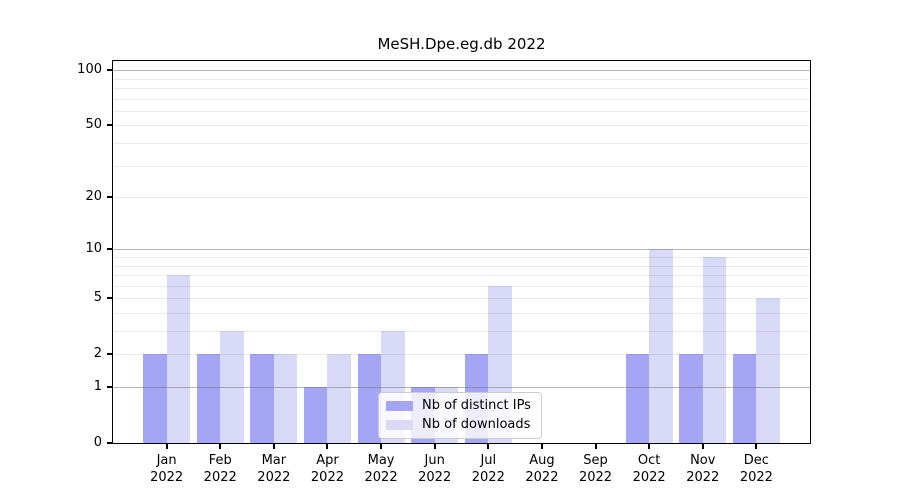 The width and height of the screenshot is (900, 500). What do you see at coordinates (460, 415) in the screenshot?
I see `legend: Nb of distinct IPs Nb of downloads` at bounding box center [460, 415].